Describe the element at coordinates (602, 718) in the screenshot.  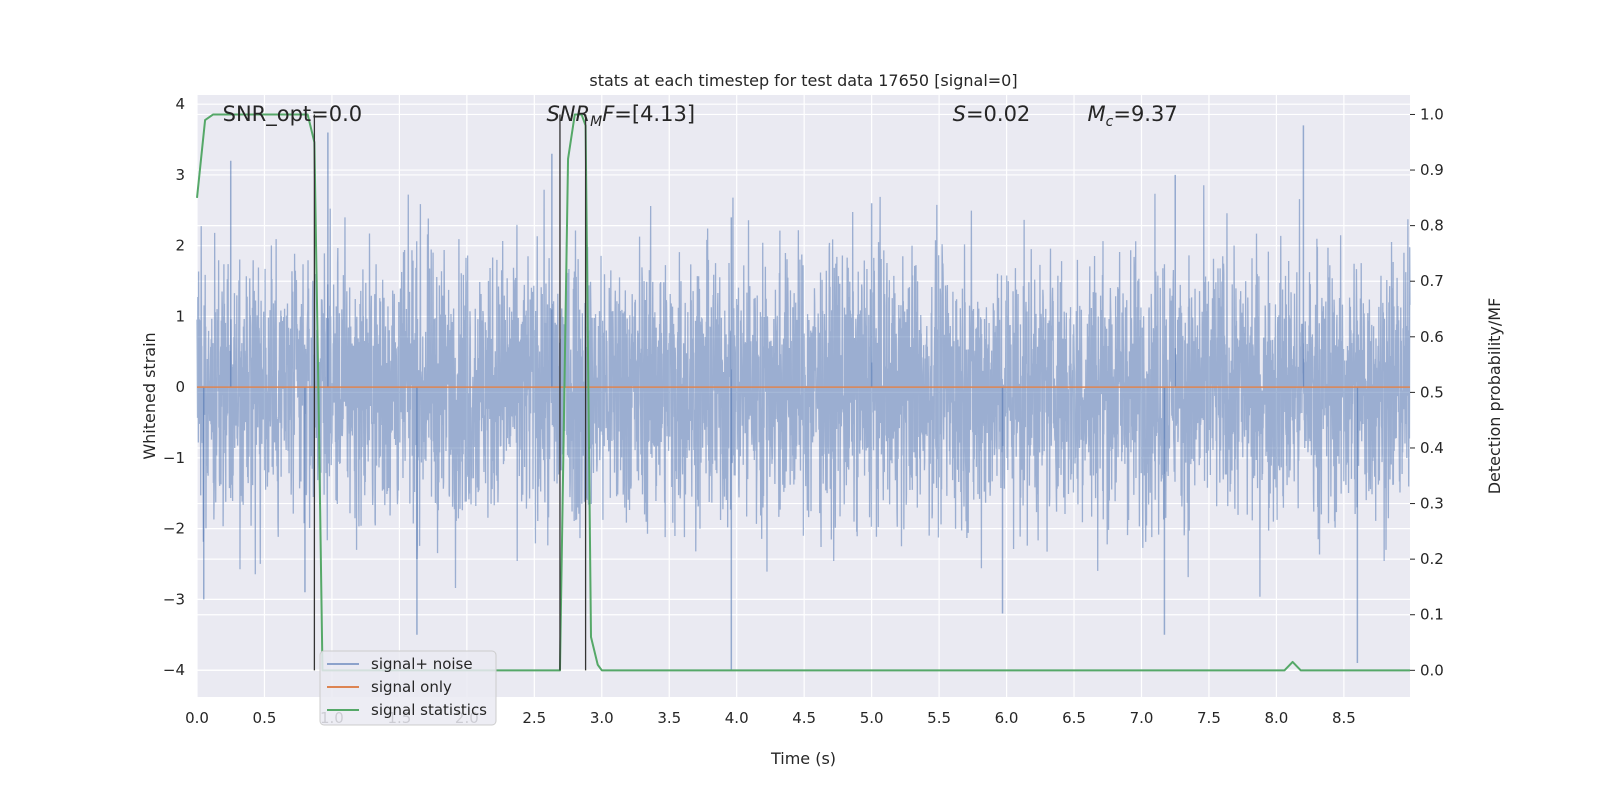
I see `x-tick-label: 3.0` at that location.